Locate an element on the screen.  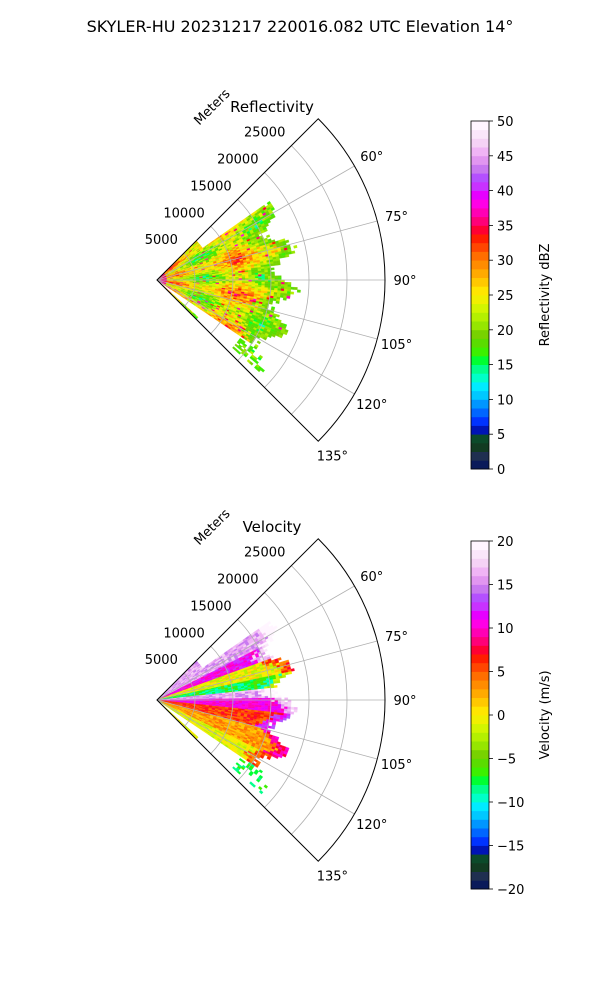
radial-tick-label: 10000 is located at coordinates (183, 213).